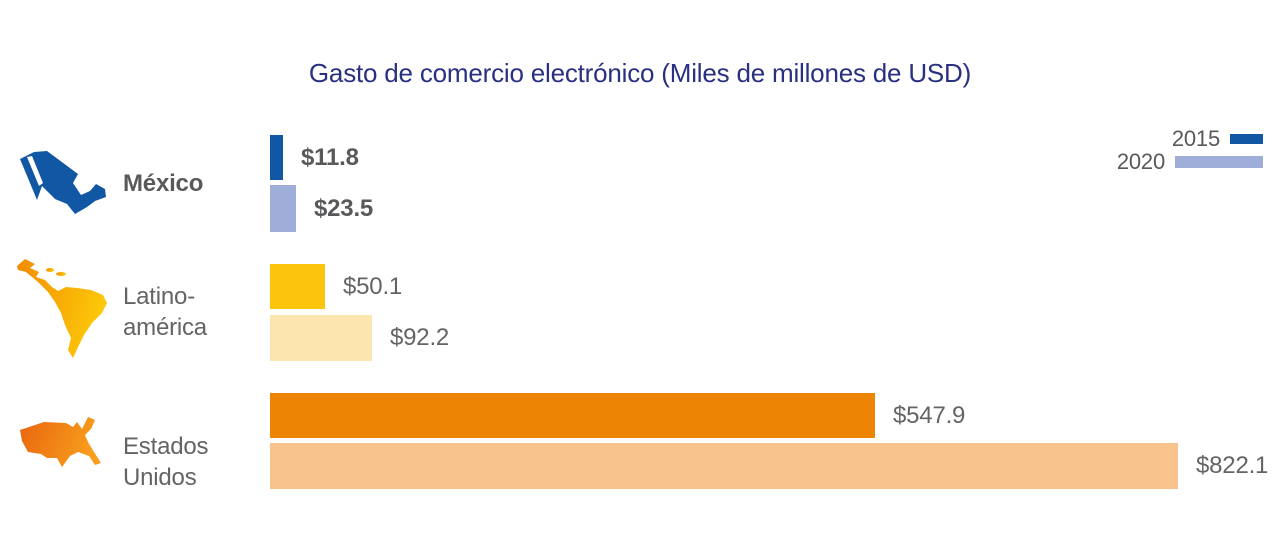 The height and width of the screenshot is (554, 1280). Describe the element at coordinates (165, 312) in the screenshot. I see `category-label-latam: Latino- américa` at that location.